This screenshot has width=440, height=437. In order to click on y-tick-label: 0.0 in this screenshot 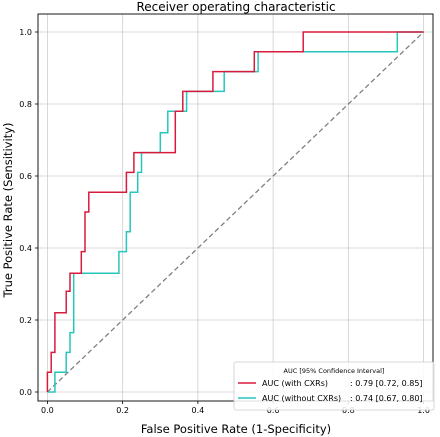, I will do `click(25, 392)`.